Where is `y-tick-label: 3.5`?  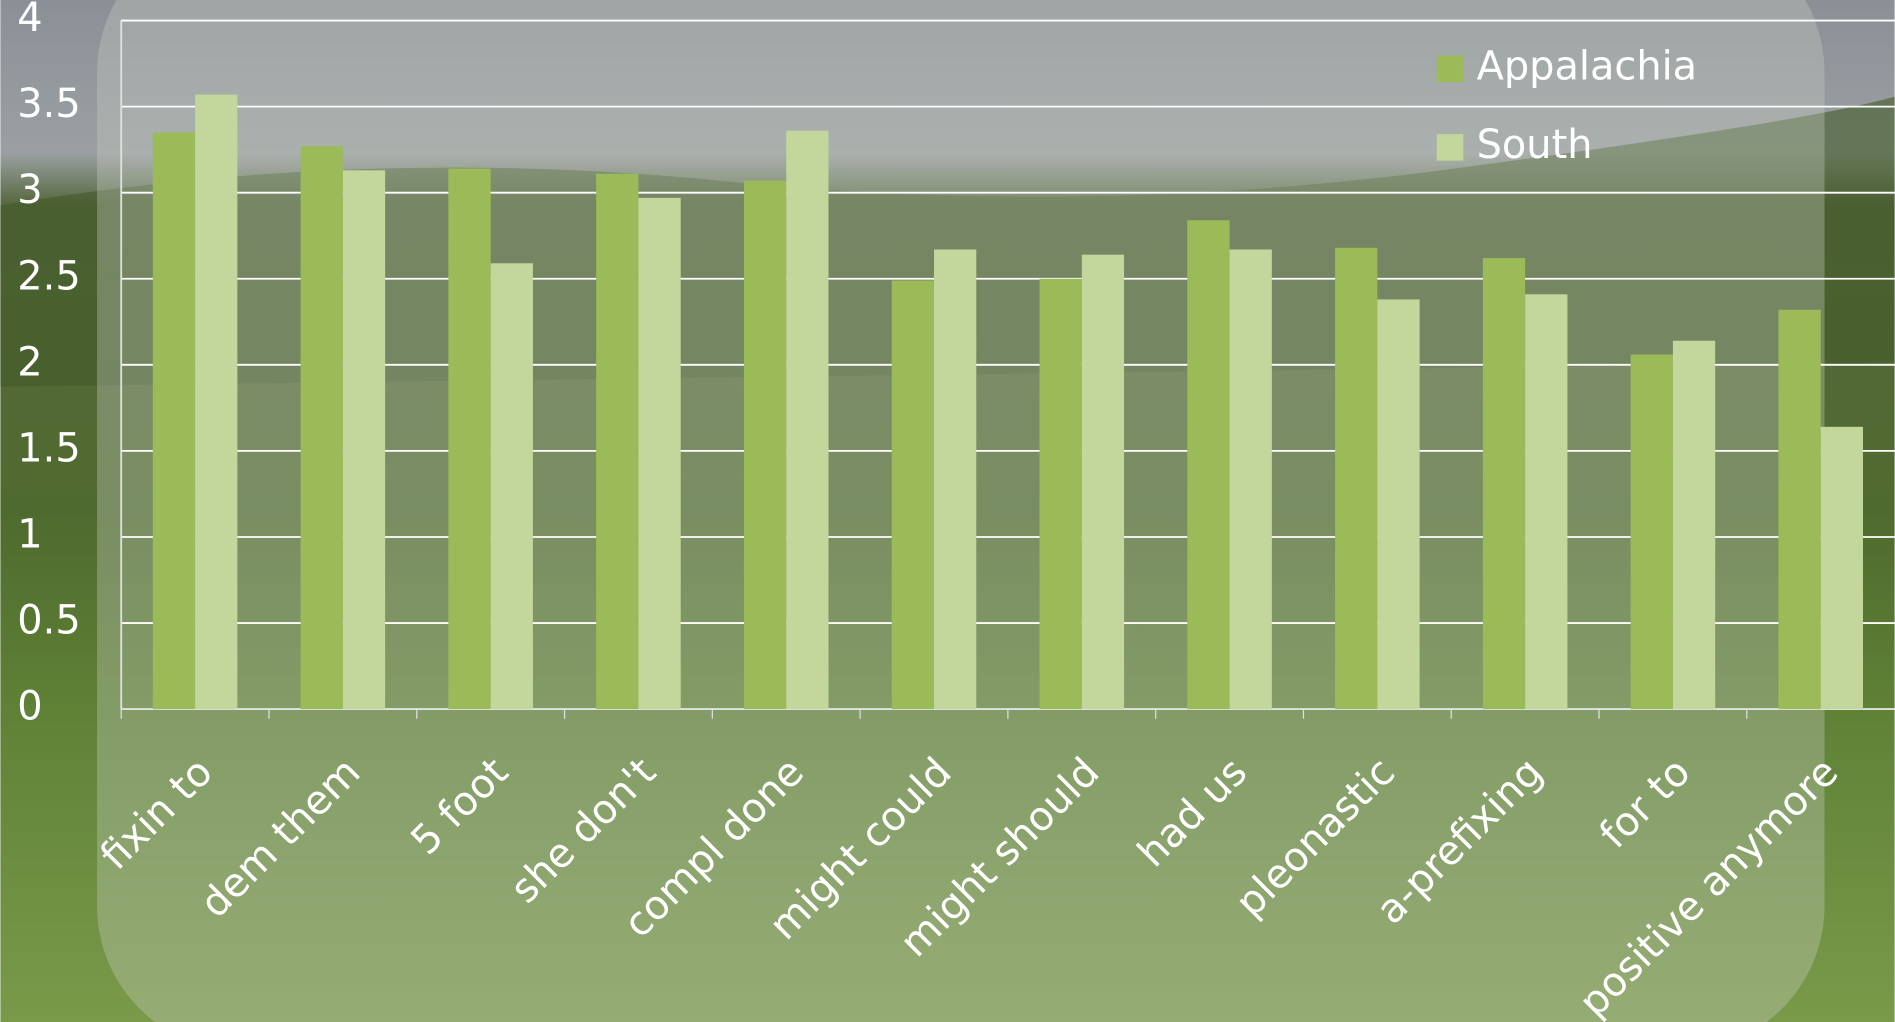
y-tick-label: 3.5 is located at coordinates (48, 104).